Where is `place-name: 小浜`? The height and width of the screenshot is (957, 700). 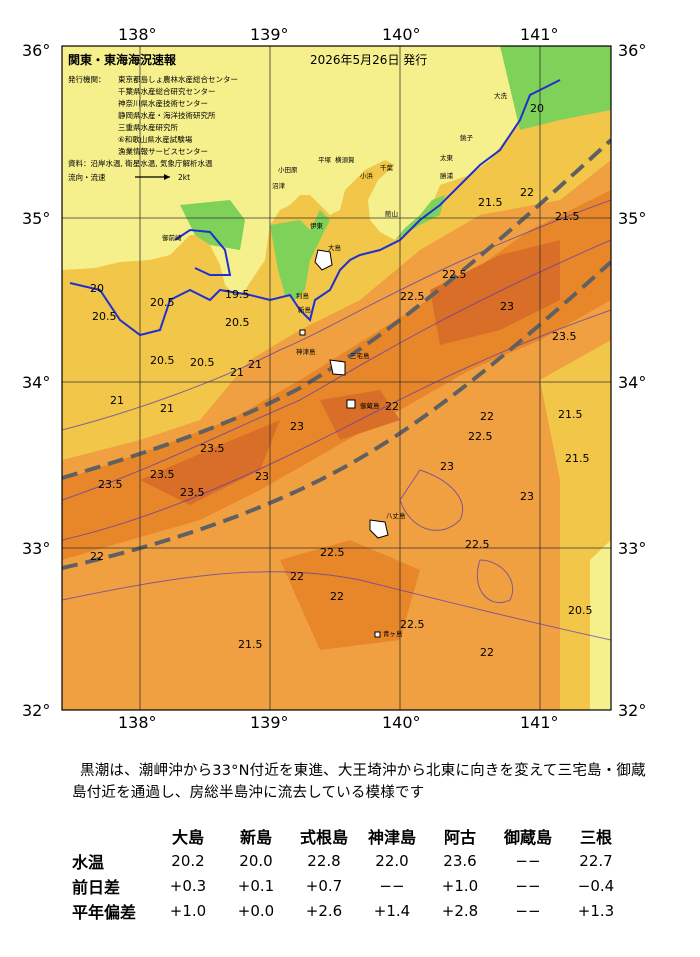
place-name: 小浜 is located at coordinates (367, 175).